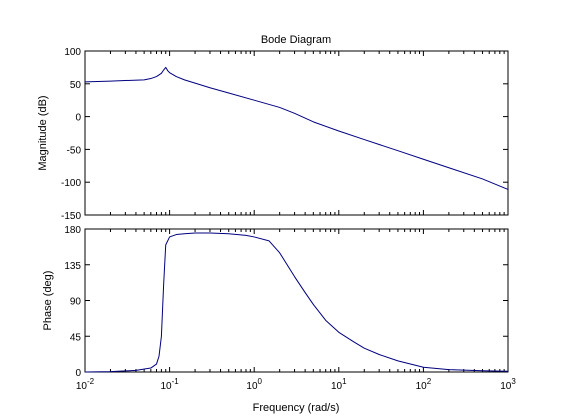 This screenshot has width=561, height=420. Describe the element at coordinates (169, 384) in the screenshot. I see `x-tick-label: 10⁻¹` at that location.